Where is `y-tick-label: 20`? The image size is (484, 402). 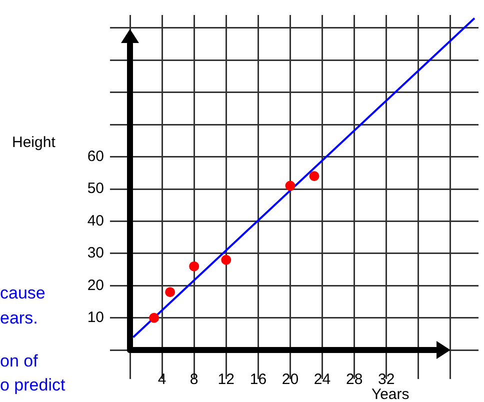
y-tick-label: 20 is located at coordinates (95, 285).